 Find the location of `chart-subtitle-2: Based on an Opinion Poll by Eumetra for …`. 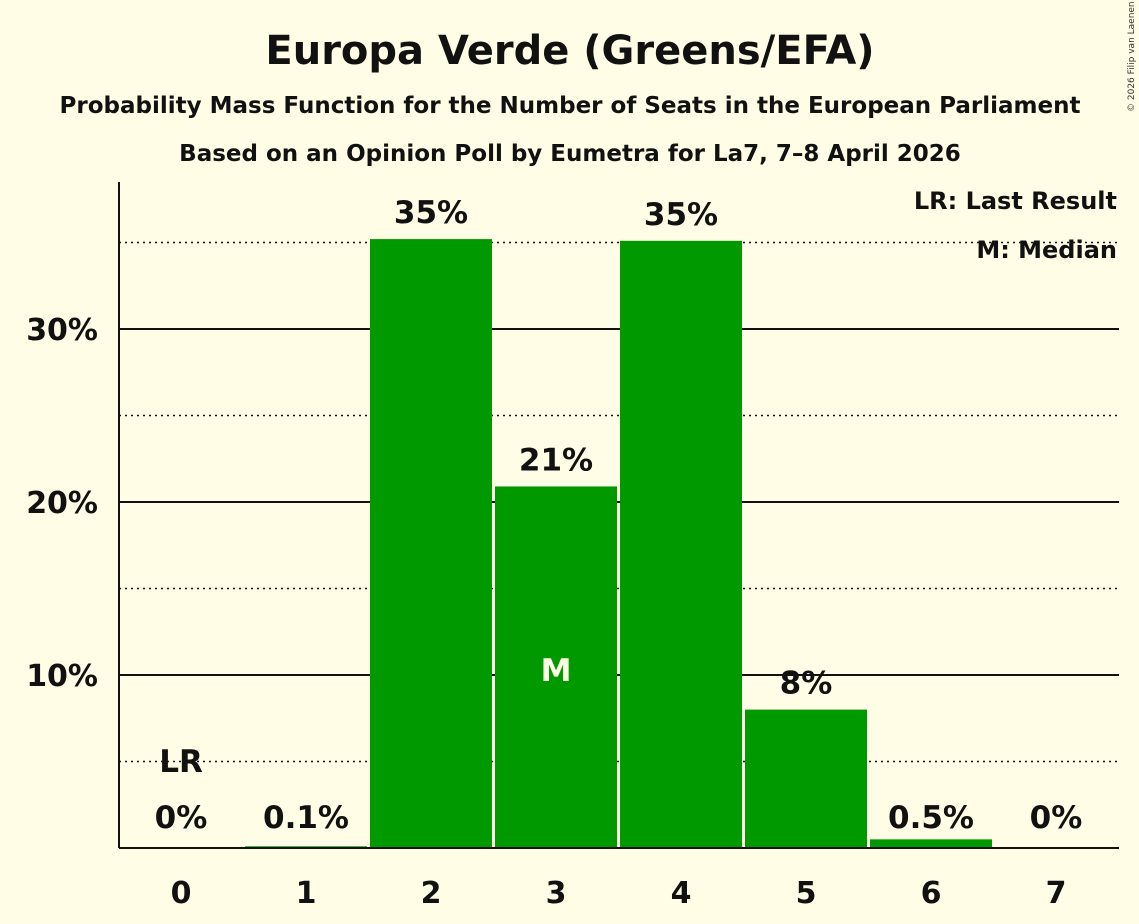

chart-subtitle-2: Based on an Opinion Poll by Eumetra for … is located at coordinates (570, 154).